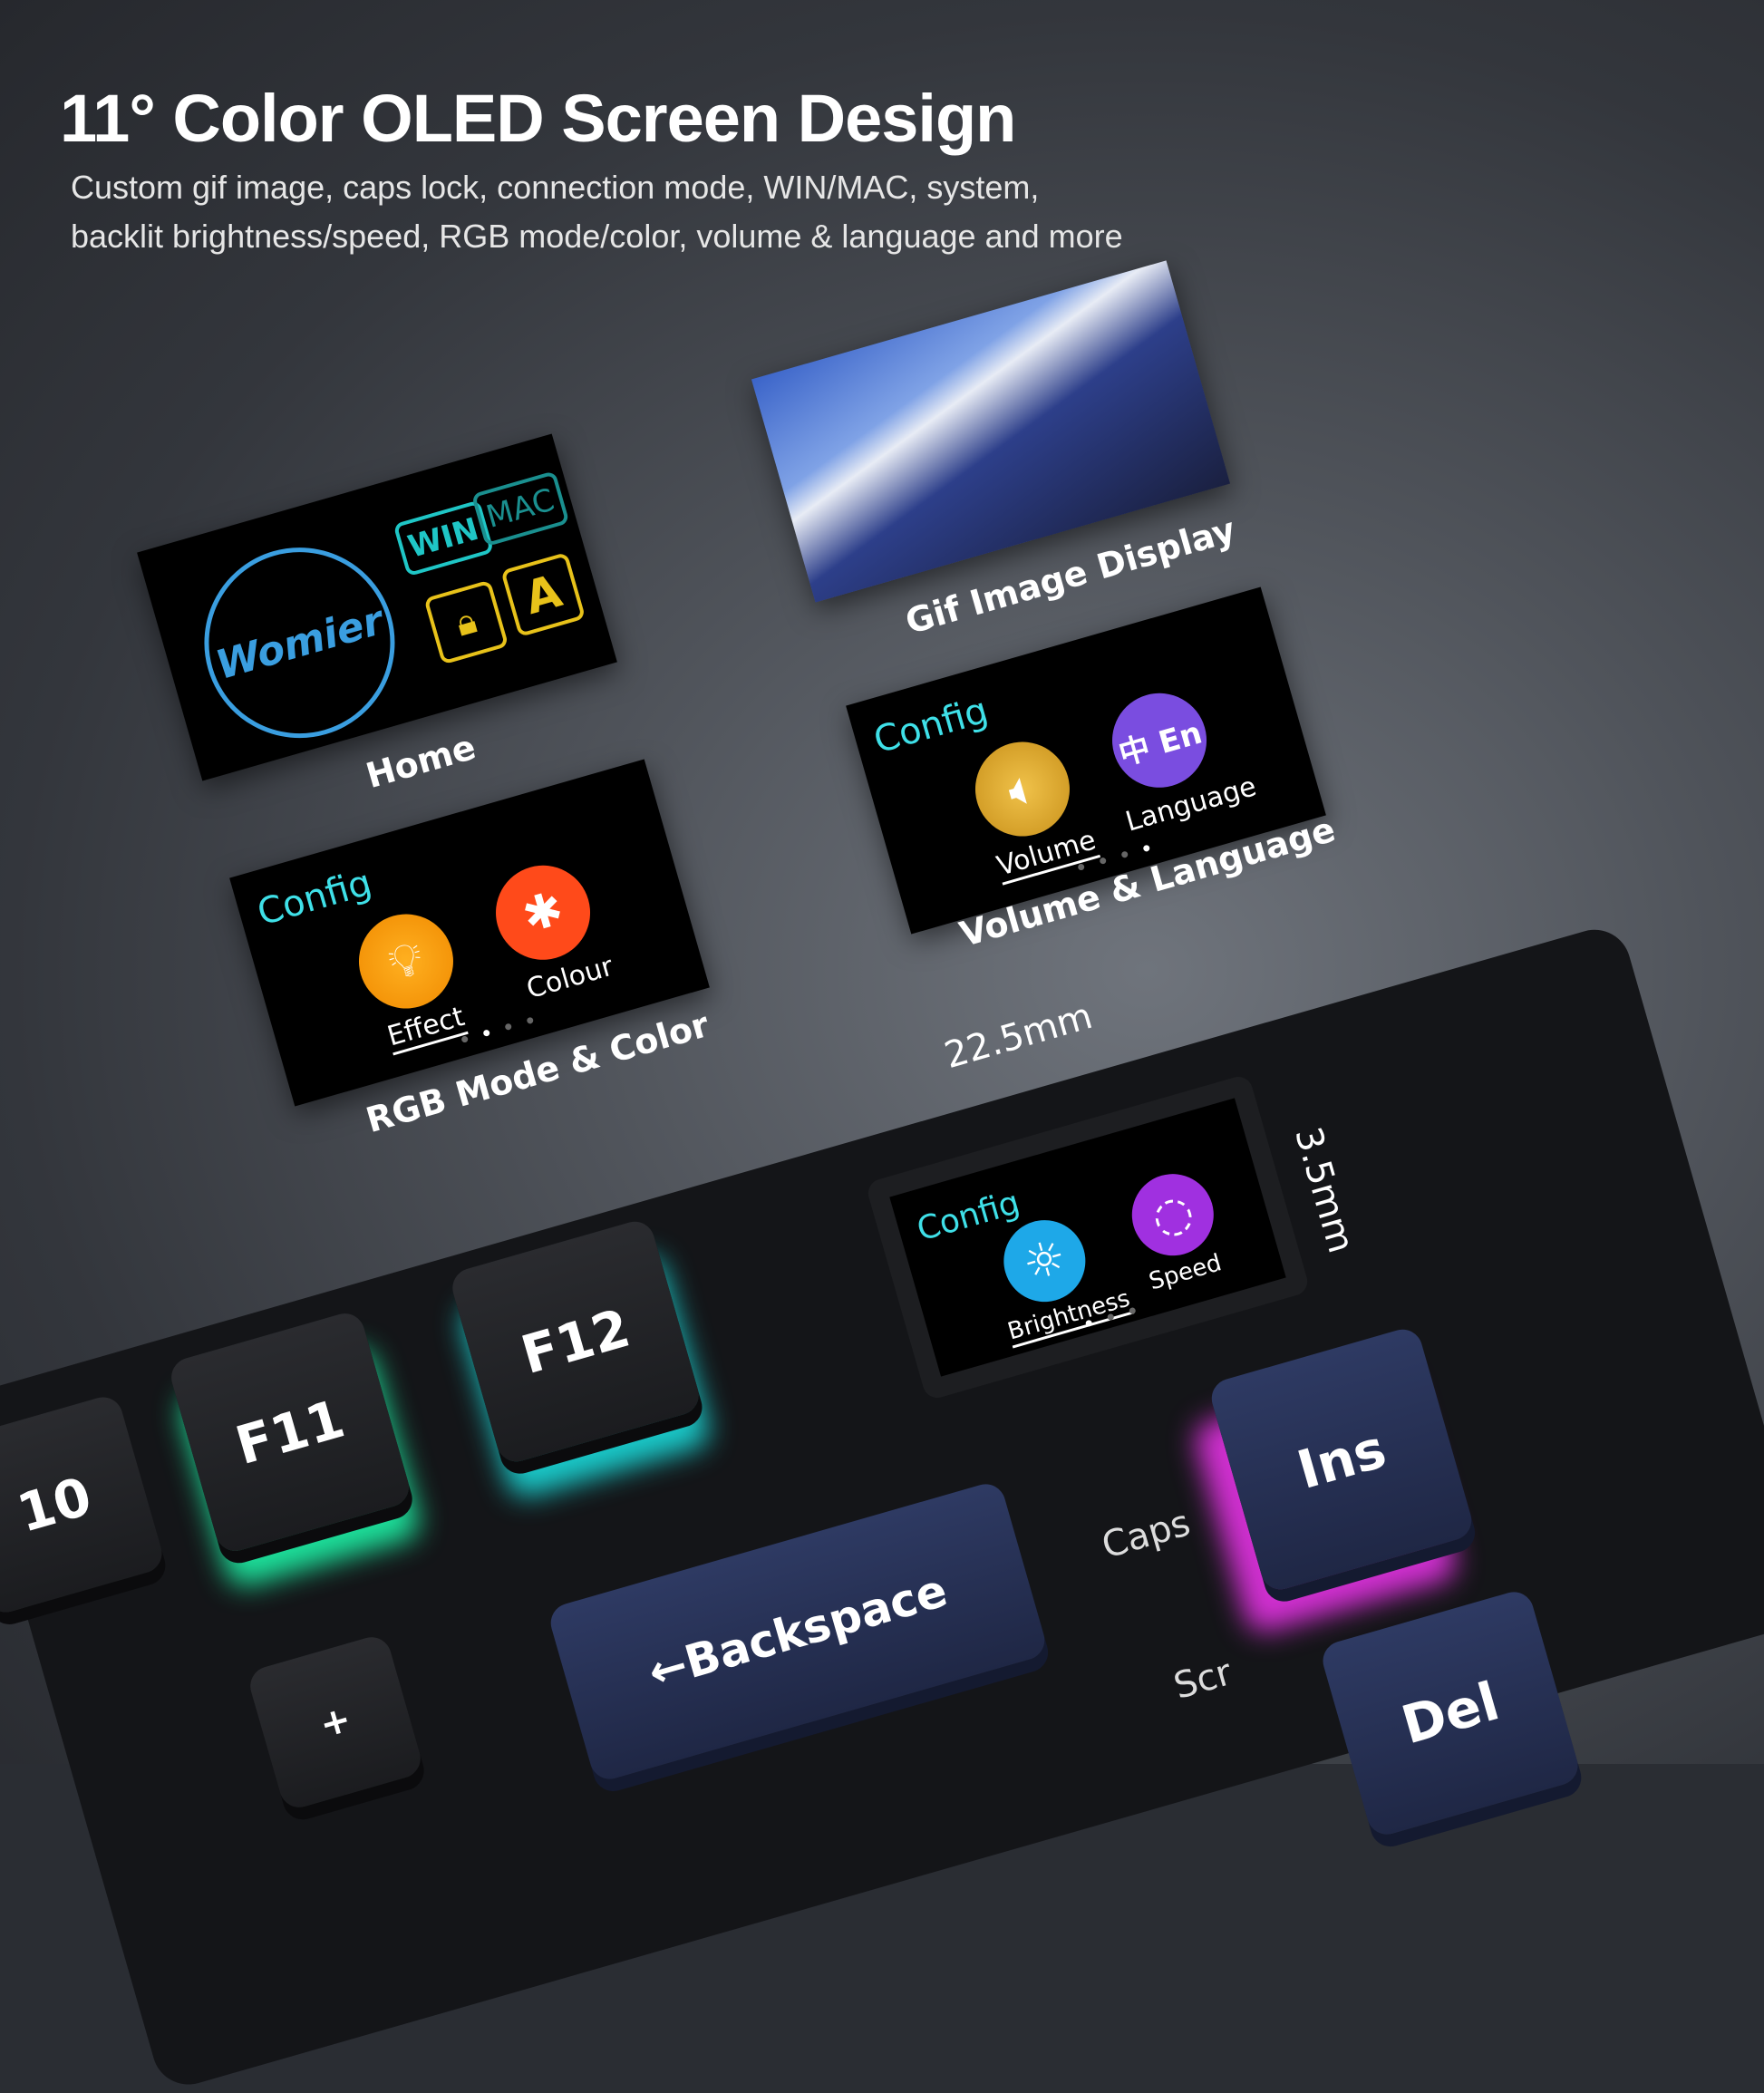  Describe the element at coordinates (1044, 1261) in the screenshot. I see `brightness-icon: ☼` at that location.